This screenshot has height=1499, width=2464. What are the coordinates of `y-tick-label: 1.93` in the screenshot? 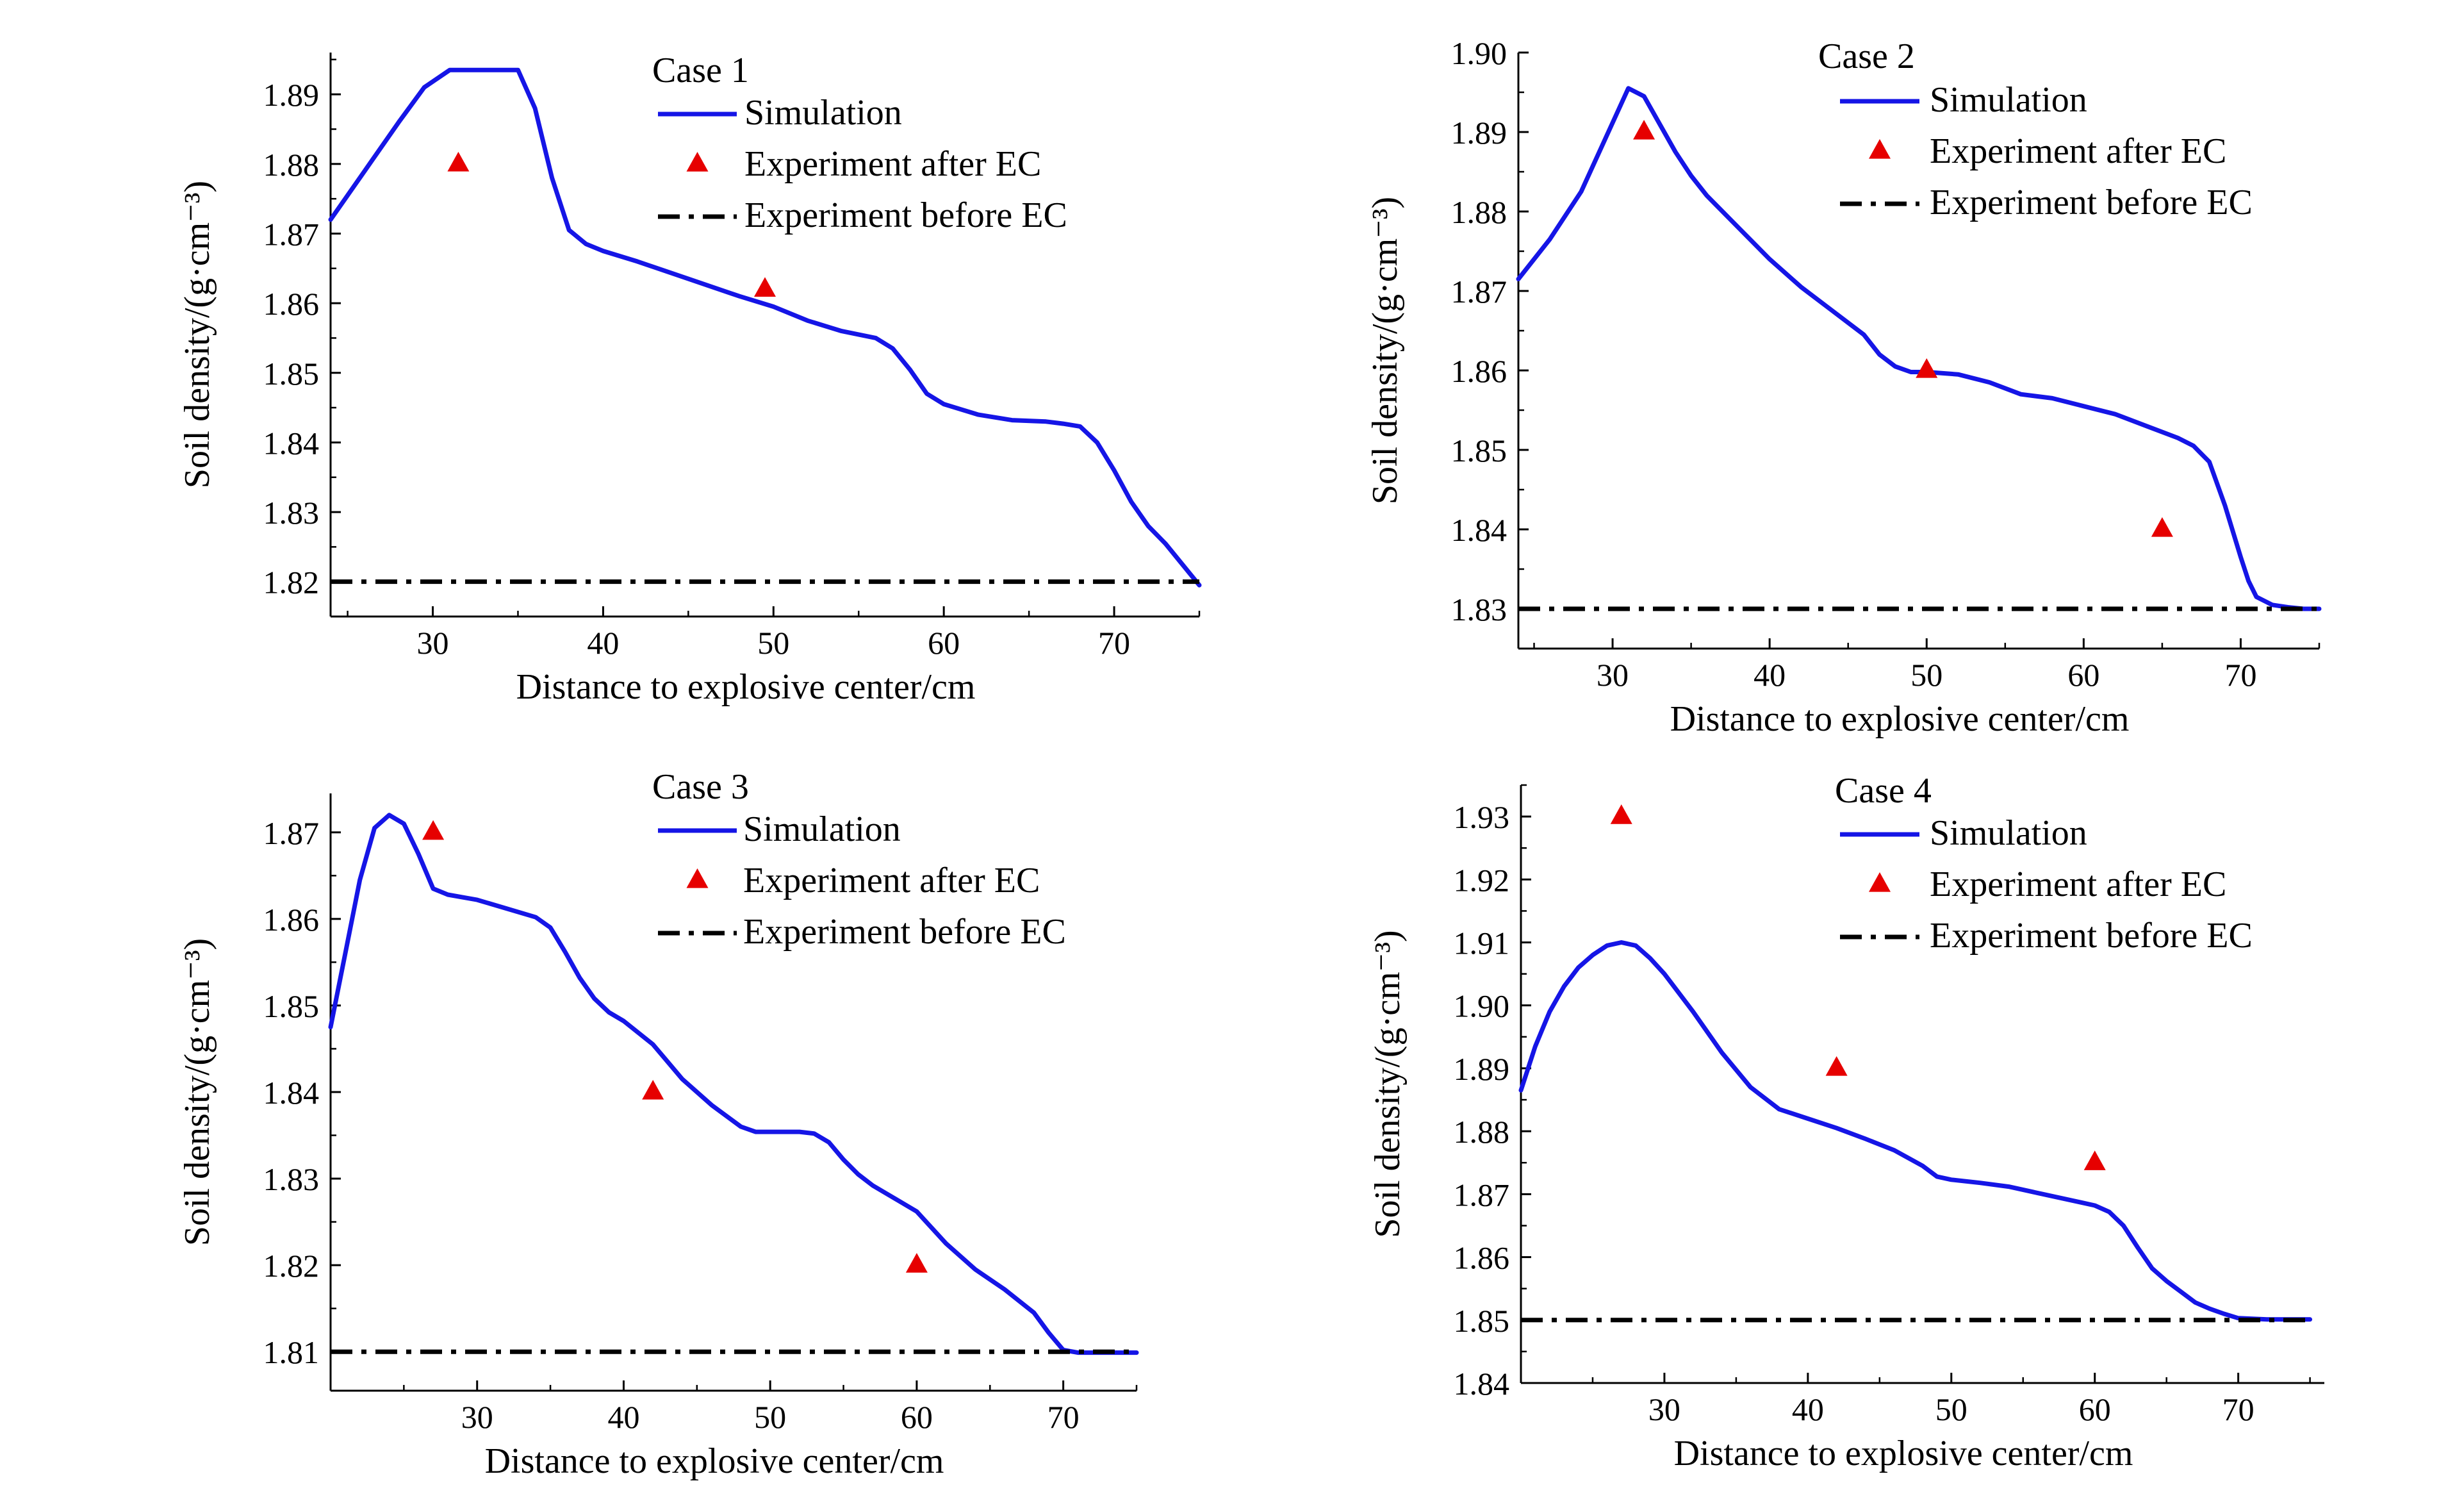 It's located at (1482, 817).